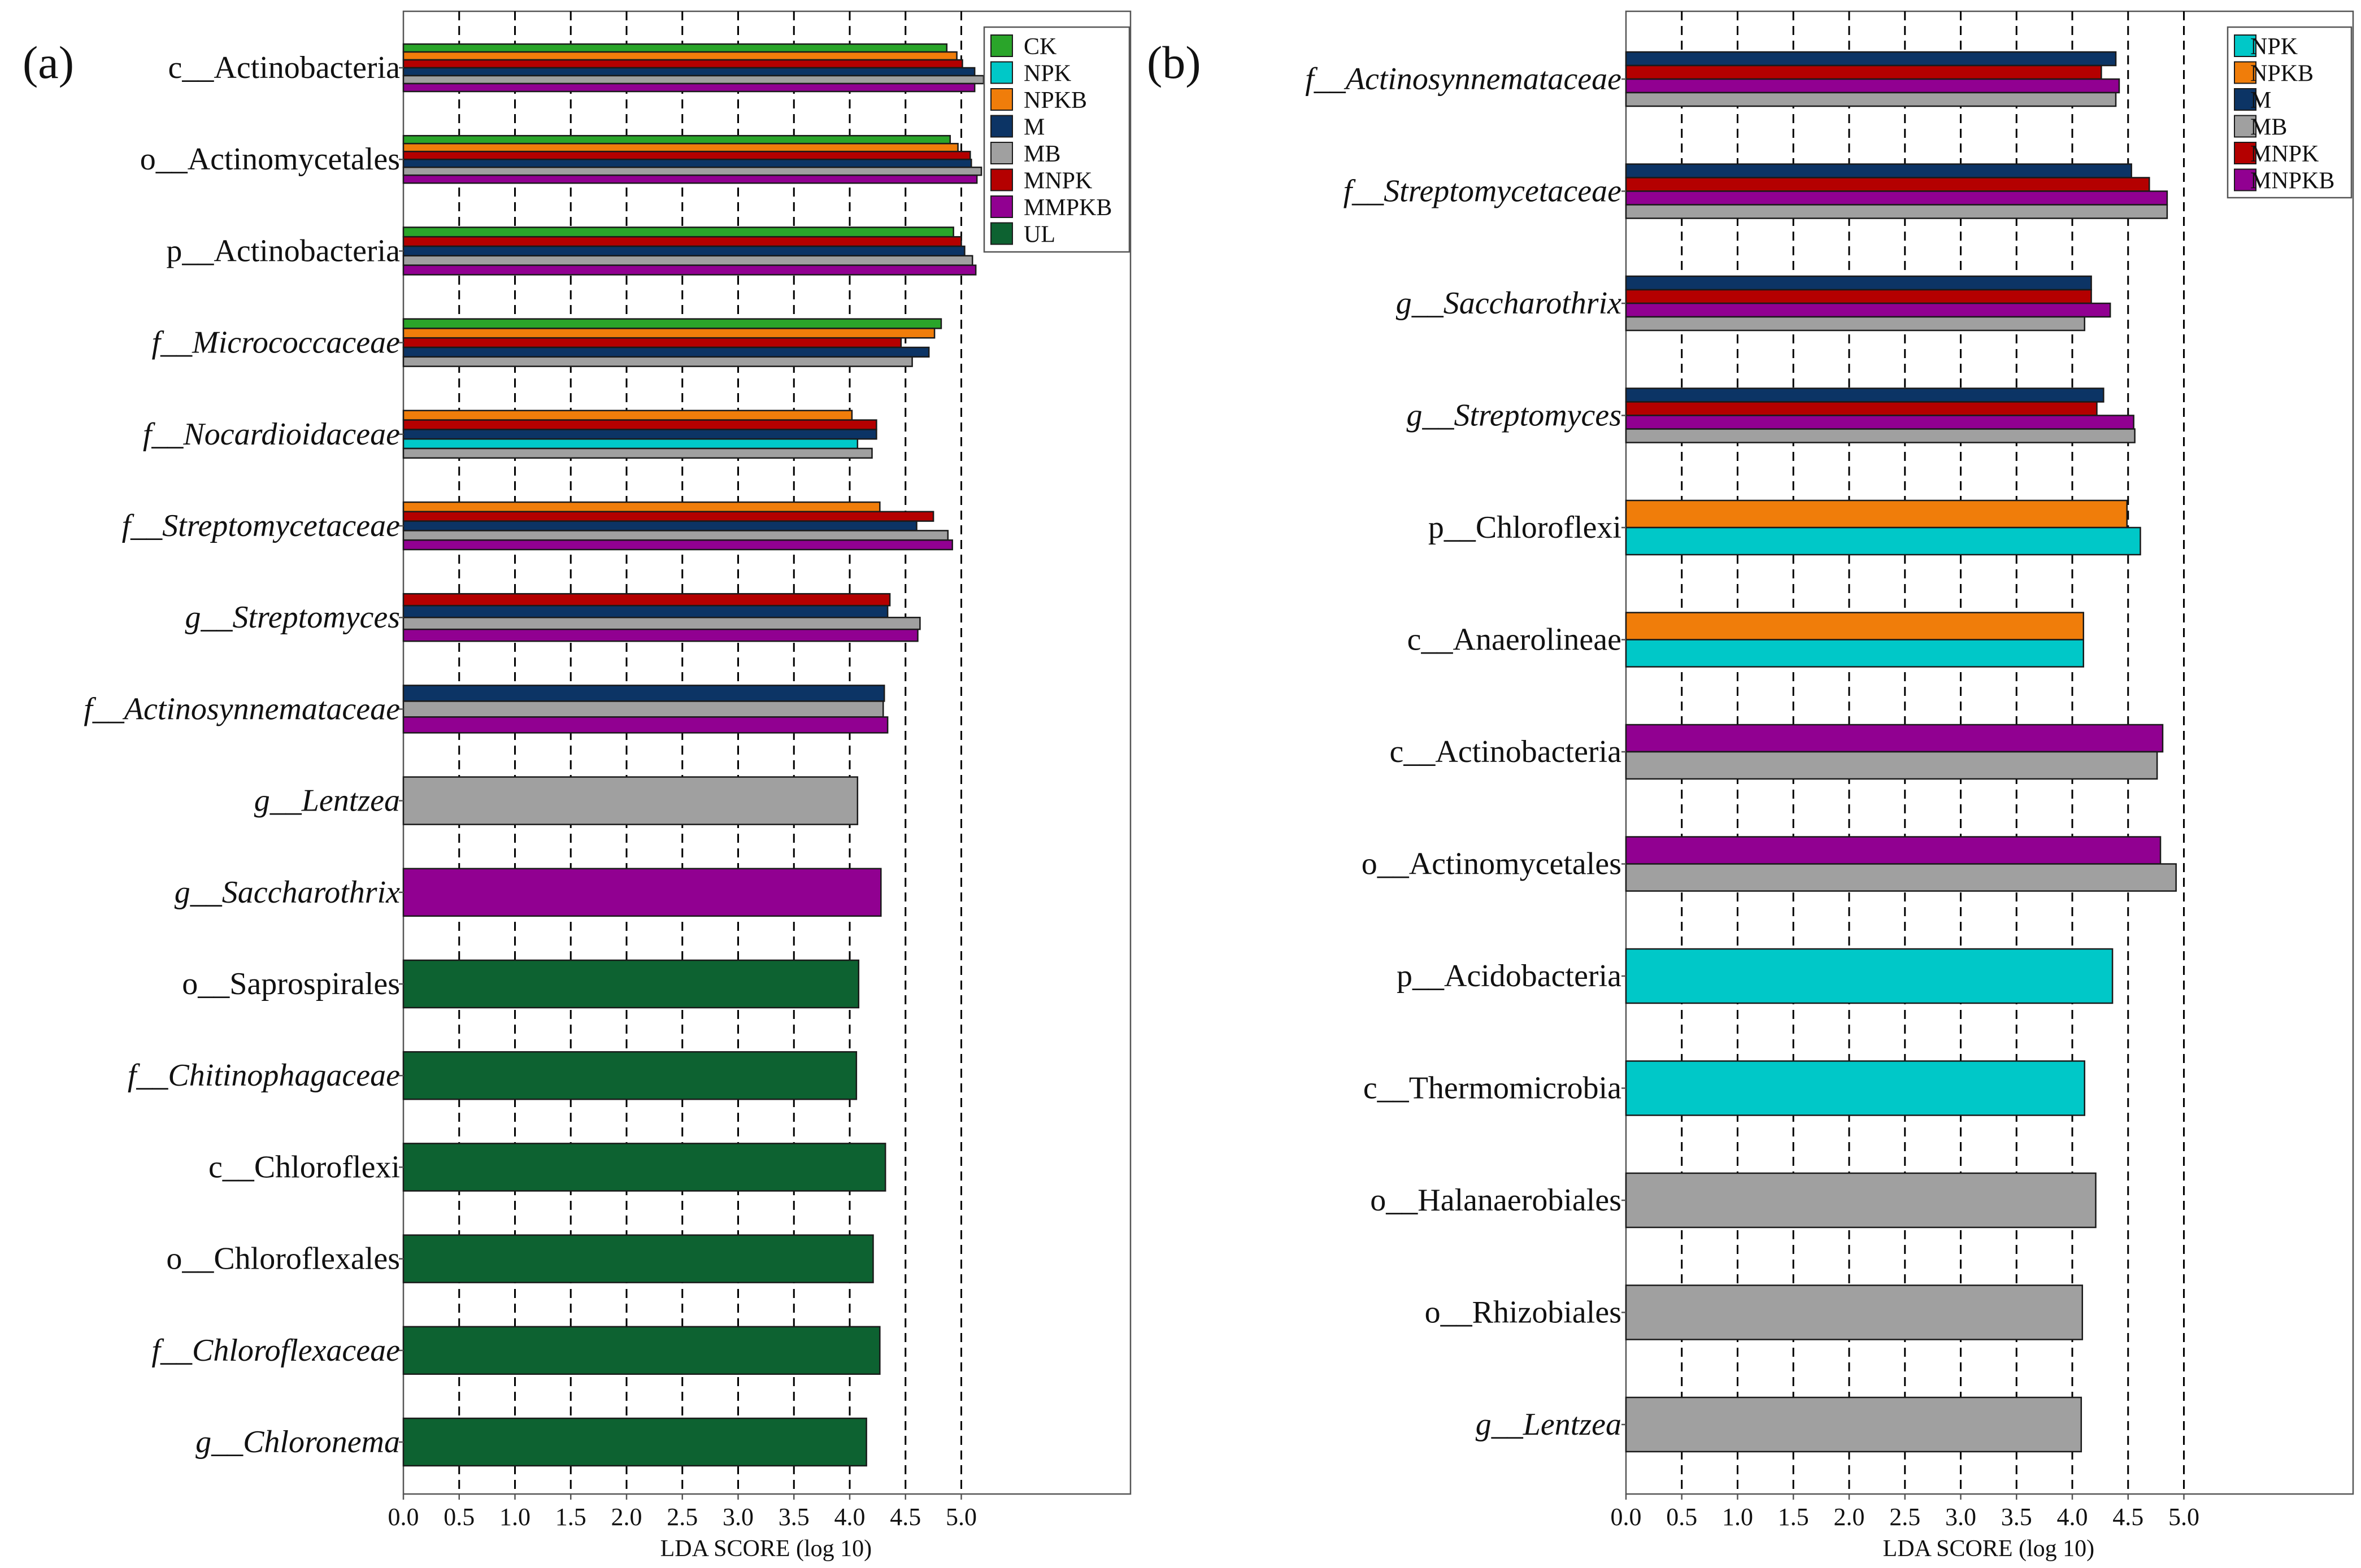 This screenshot has height=1568, width=2361. I want to click on panel-a-category-label-8: f__Actinosynnemataceae, so click(242, 708).